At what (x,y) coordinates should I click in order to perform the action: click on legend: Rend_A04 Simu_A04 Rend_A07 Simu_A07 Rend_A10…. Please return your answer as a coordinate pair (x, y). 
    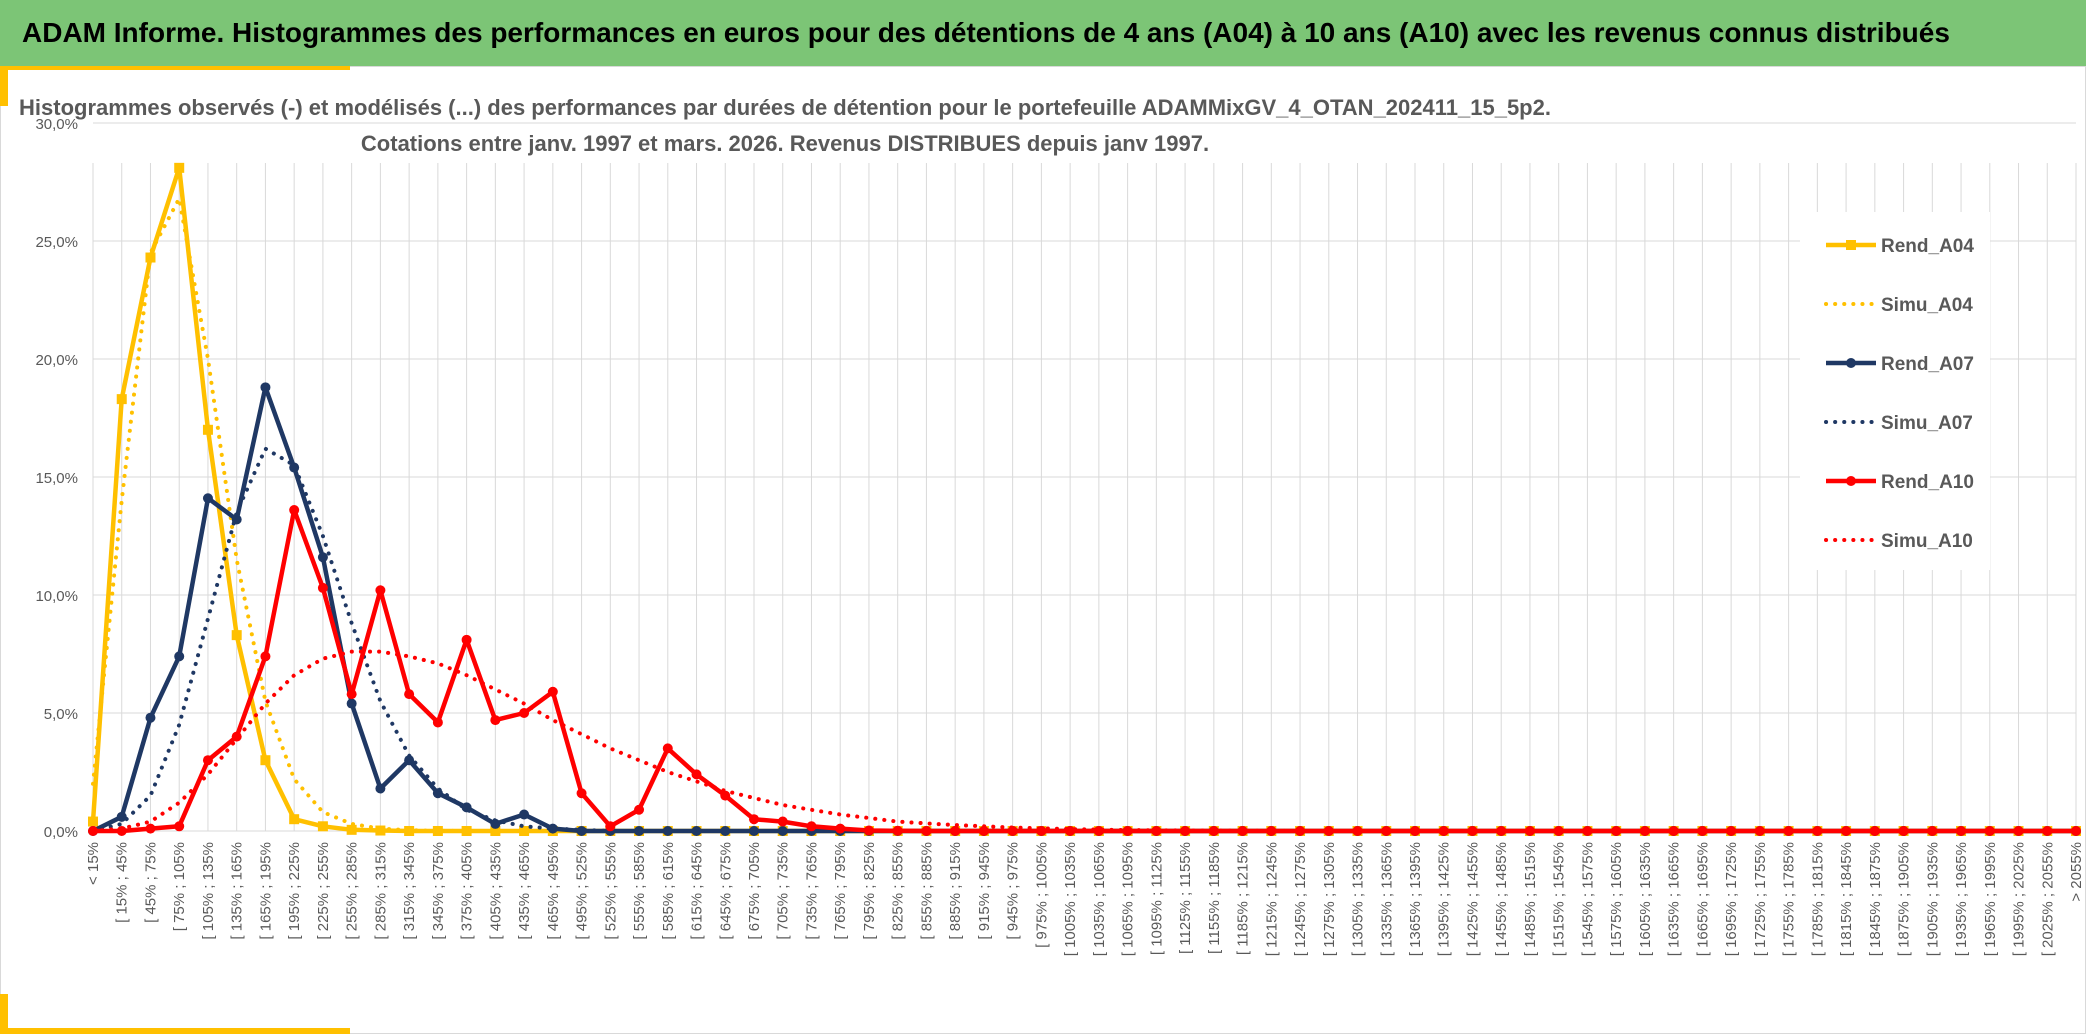
    Looking at the image, I should click on (1899, 394).